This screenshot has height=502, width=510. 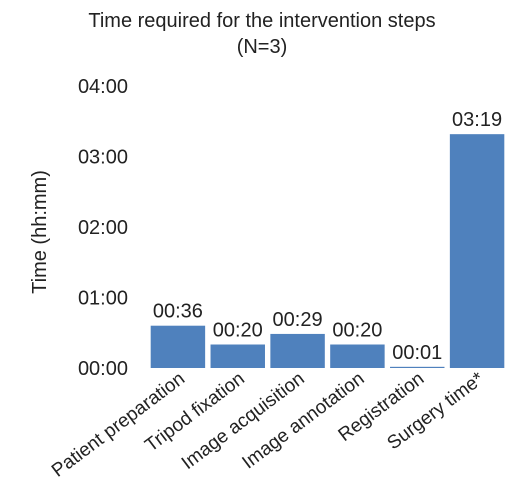 I want to click on y-tick-label: 01:00, so click(x=103, y=299).